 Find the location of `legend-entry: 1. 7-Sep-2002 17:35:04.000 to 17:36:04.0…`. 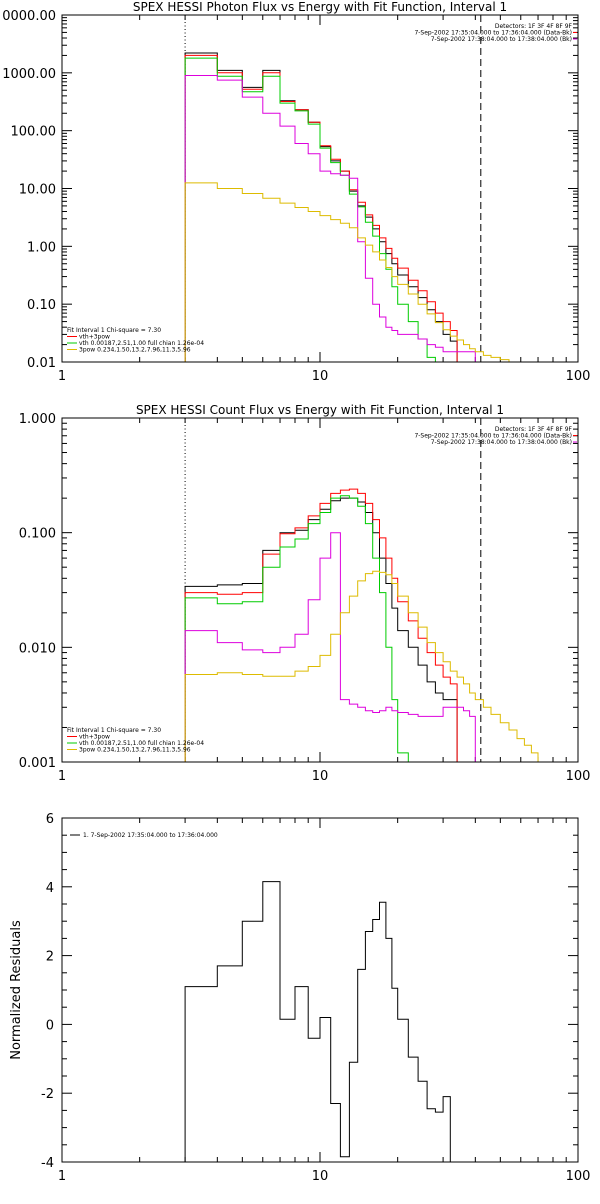

legend-entry: 1. 7-Sep-2002 17:35:04.000 to 17:36:04.0… is located at coordinates (150, 835).